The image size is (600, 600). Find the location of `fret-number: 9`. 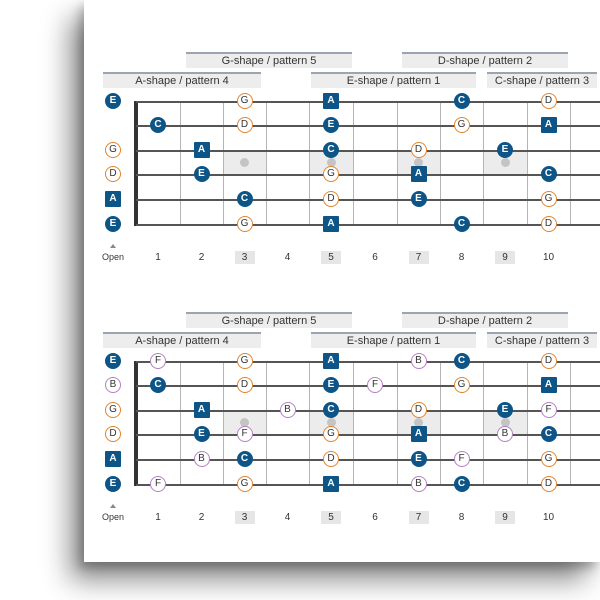

fret-number: 9 is located at coordinates (505, 517).